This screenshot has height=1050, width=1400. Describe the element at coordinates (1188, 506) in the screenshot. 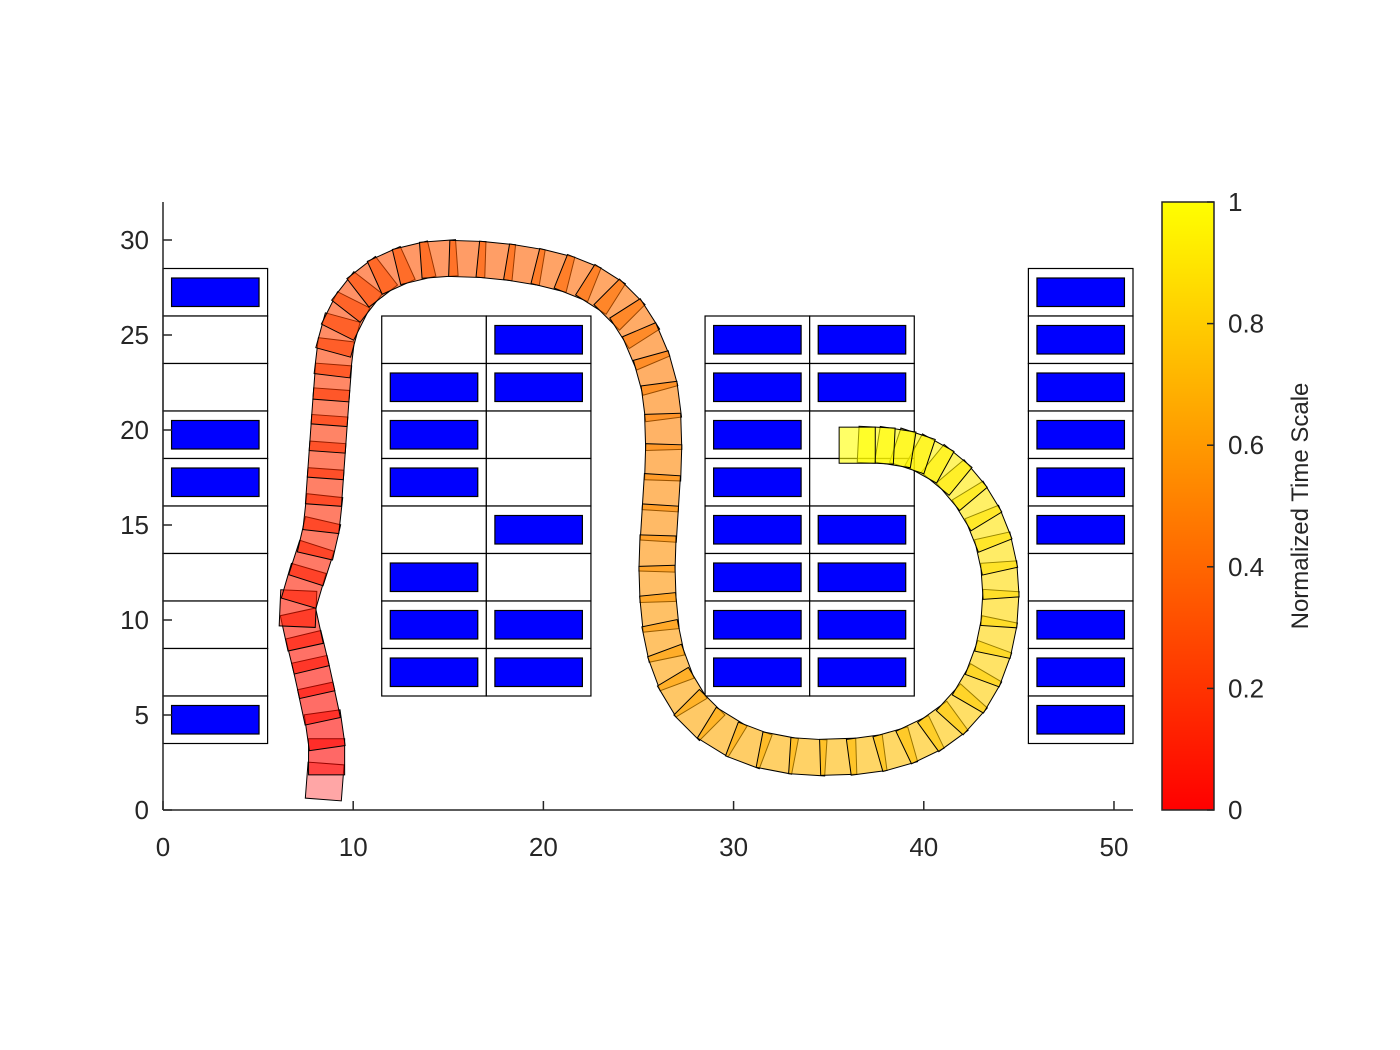

I see `colorbar-gradient` at that location.